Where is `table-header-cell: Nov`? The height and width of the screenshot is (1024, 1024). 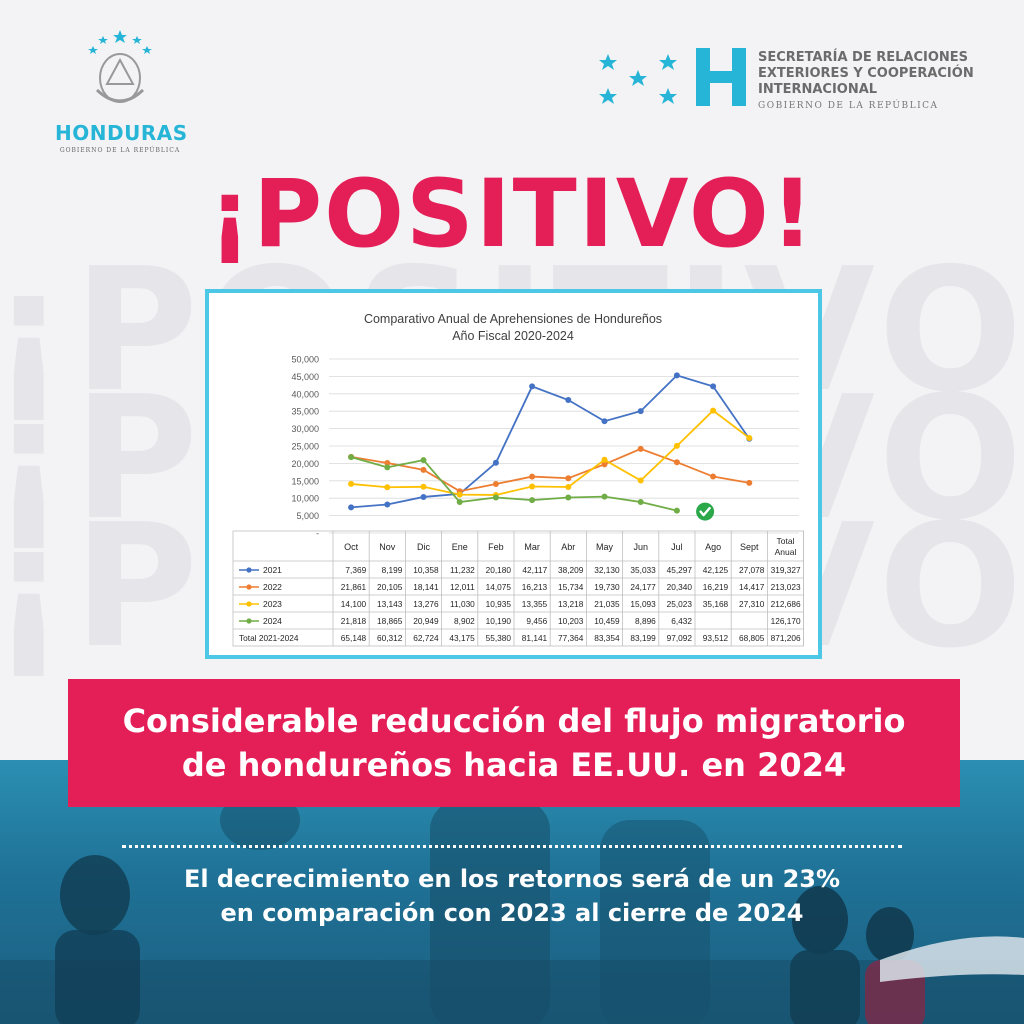 table-header-cell: Nov is located at coordinates (387, 547).